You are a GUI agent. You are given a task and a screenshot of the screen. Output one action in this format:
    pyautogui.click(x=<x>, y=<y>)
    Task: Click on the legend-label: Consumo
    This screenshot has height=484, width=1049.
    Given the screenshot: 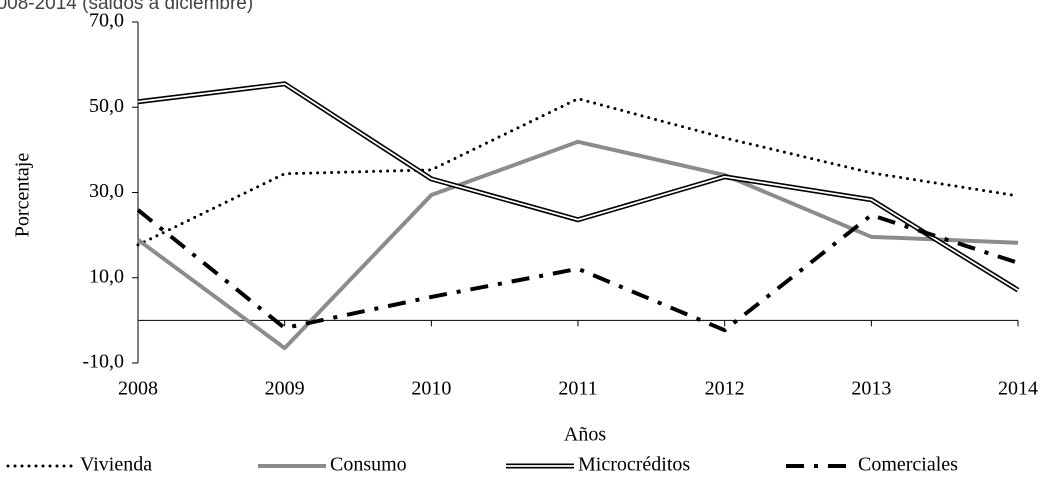 What is the action you would take?
    pyautogui.click(x=368, y=465)
    